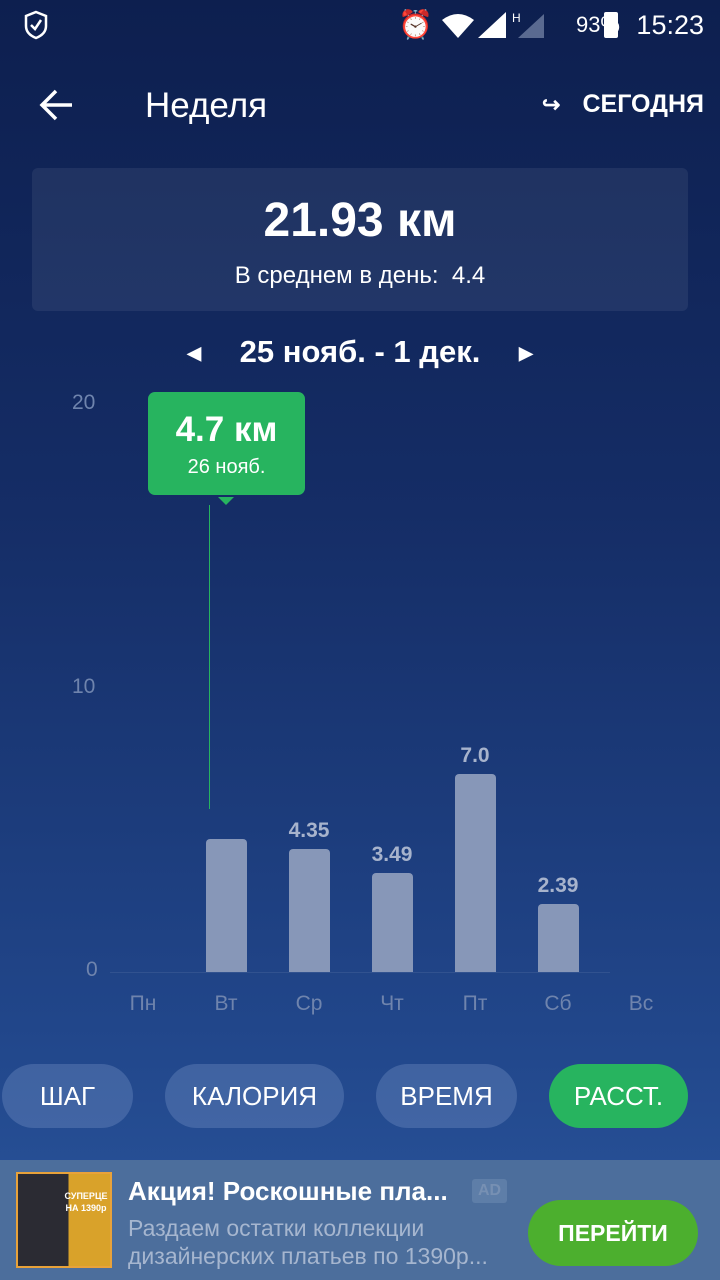  Describe the element at coordinates (558, 938) in the screenshot. I see `bar-Сб` at that location.